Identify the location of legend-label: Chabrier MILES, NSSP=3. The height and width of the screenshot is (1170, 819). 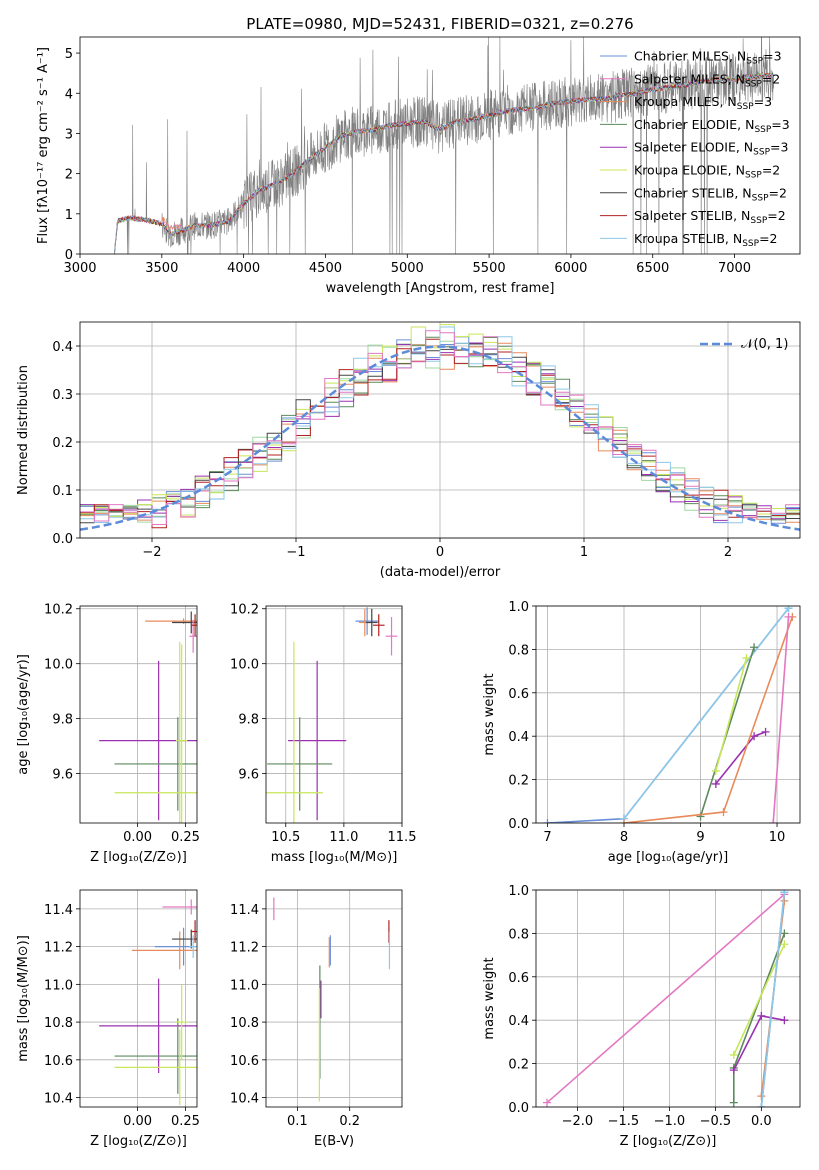
(708, 58).